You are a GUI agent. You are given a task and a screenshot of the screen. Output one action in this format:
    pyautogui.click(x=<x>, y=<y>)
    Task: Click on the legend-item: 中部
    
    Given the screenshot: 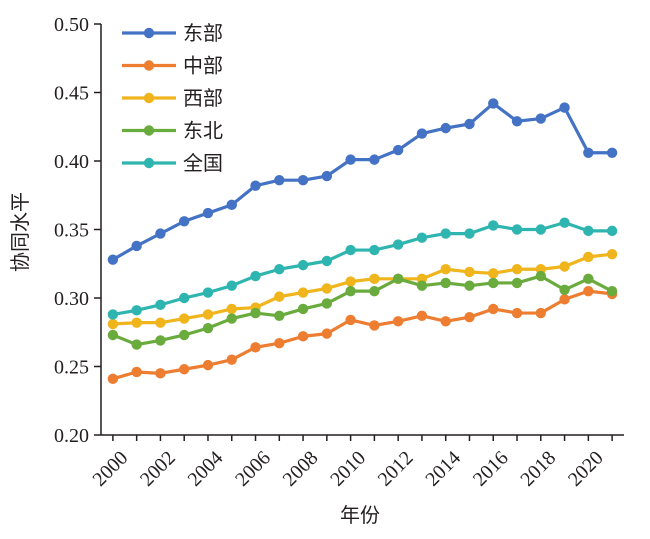 What is the action you would take?
    pyautogui.click(x=172, y=66)
    